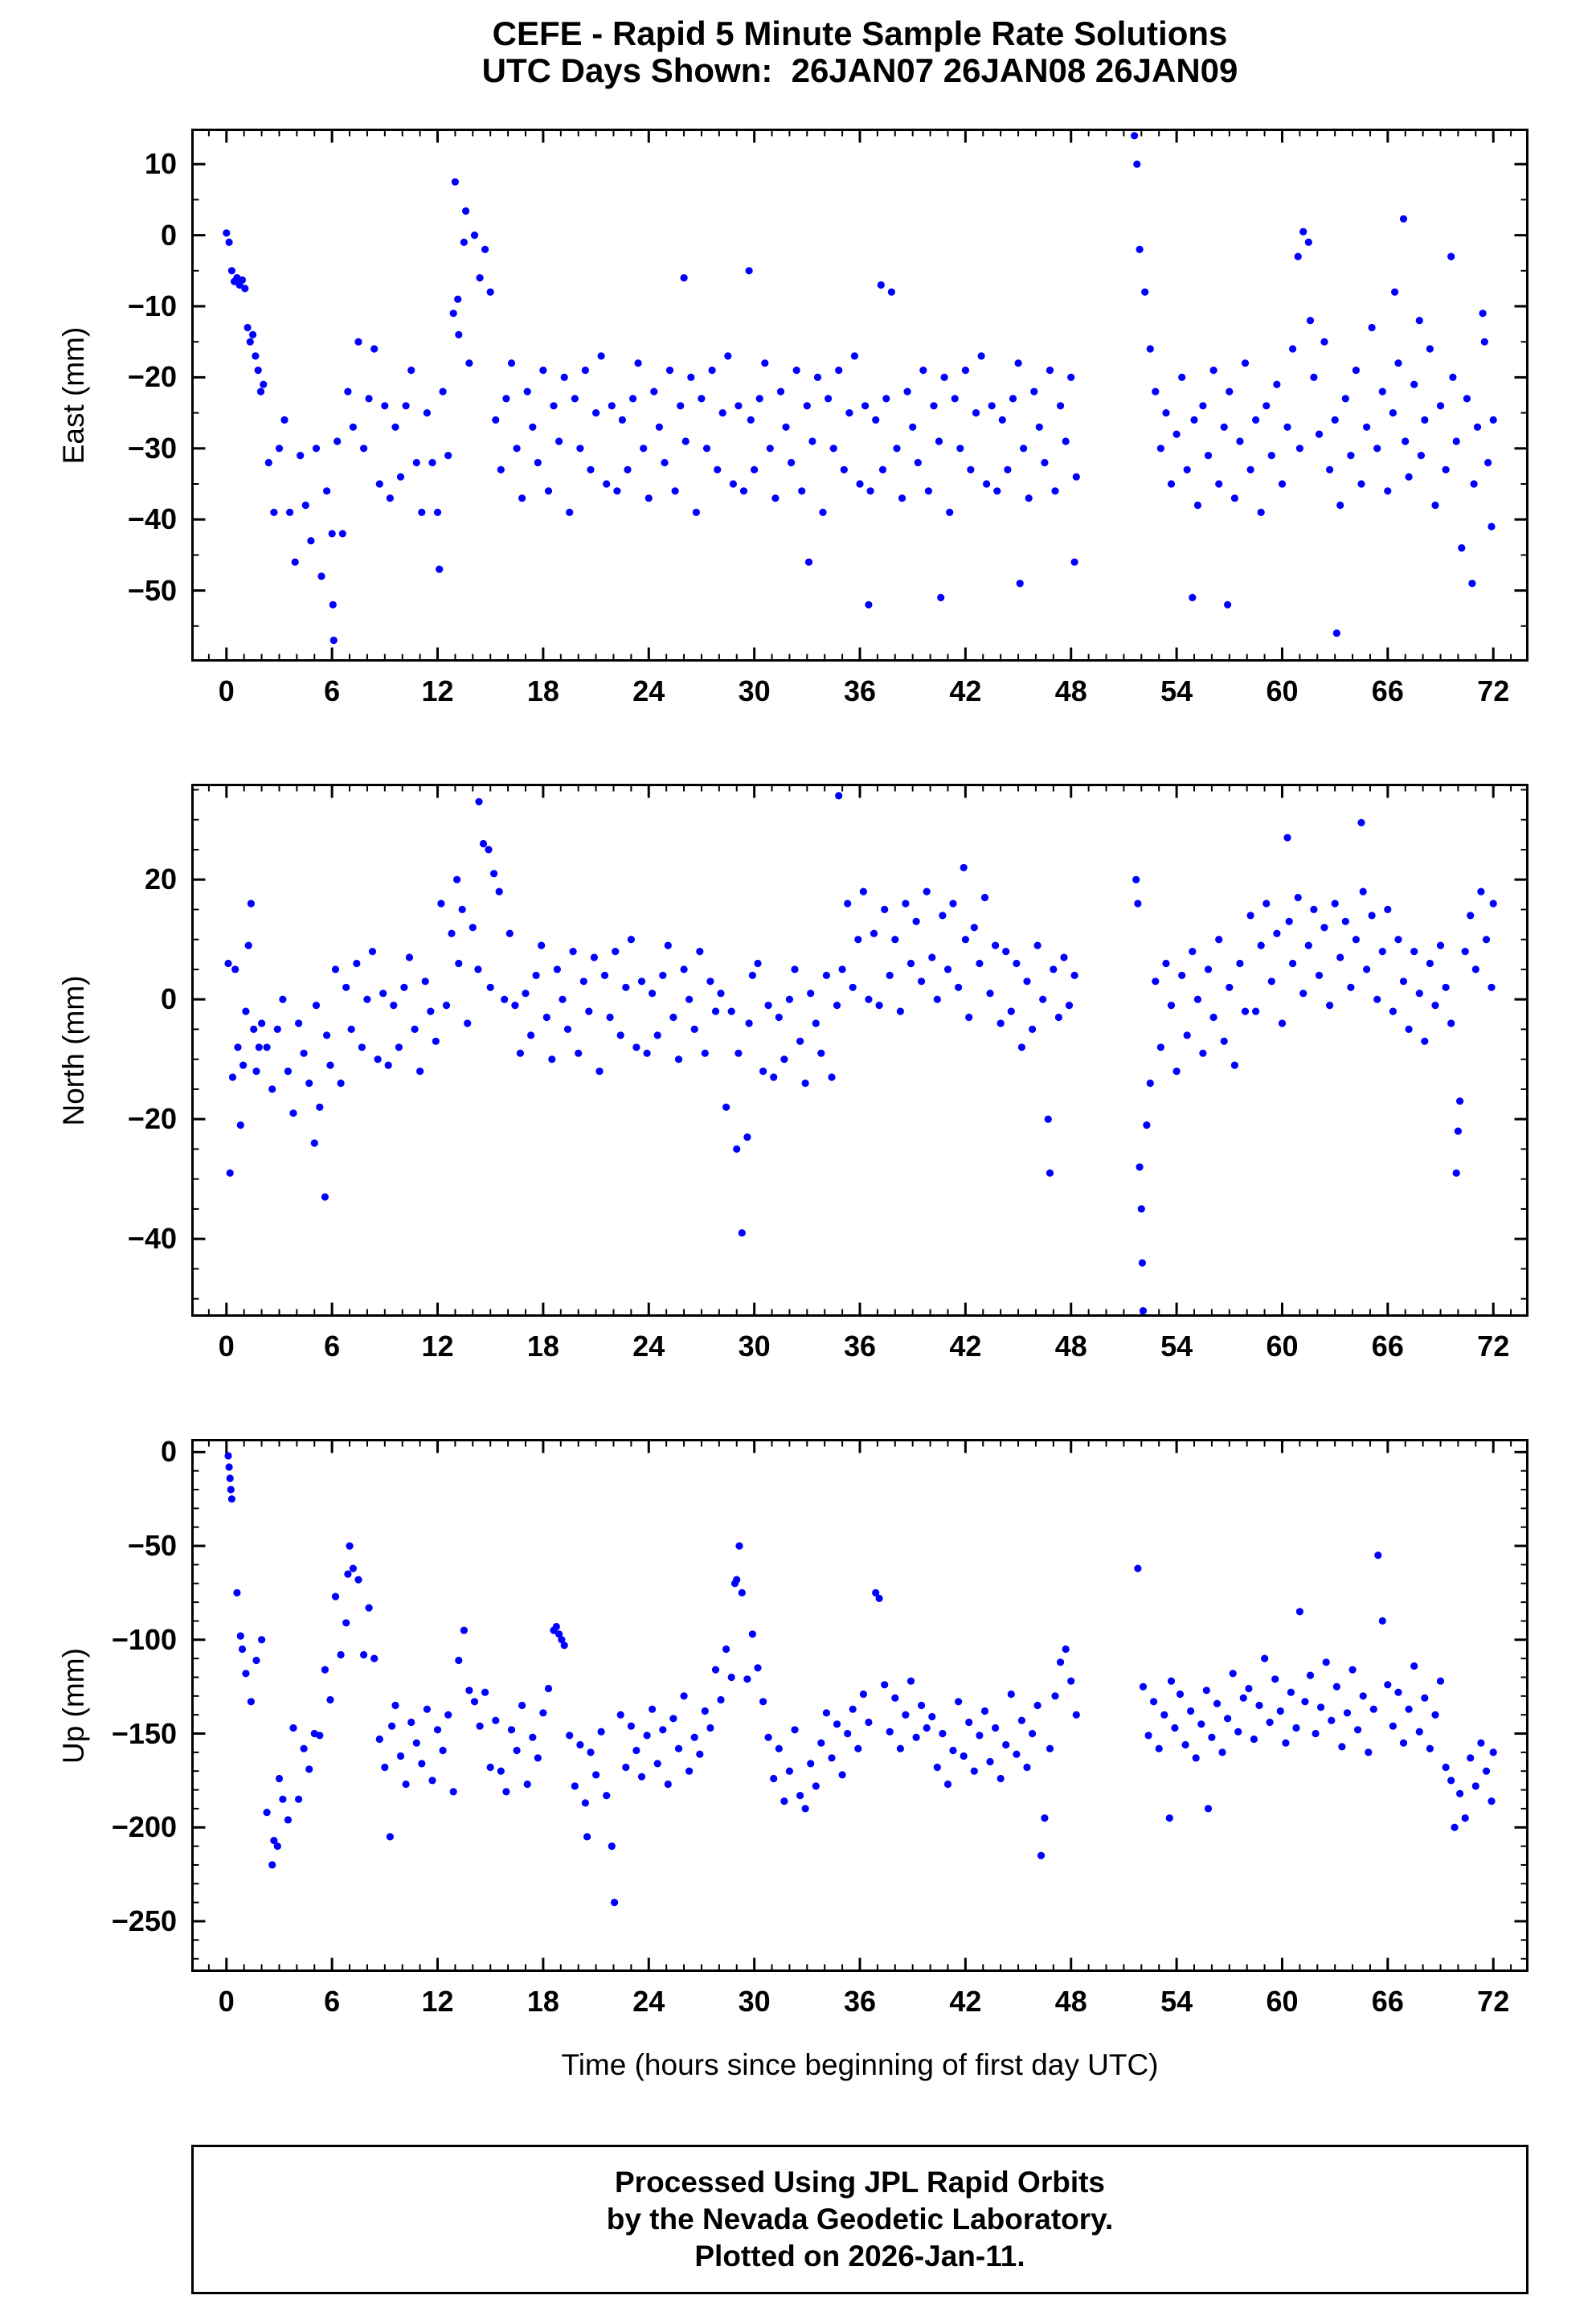 This screenshot has height=2324, width=1596. What do you see at coordinates (1387, 690) in the screenshot?
I see `east-x-tick-label: 66` at bounding box center [1387, 690].